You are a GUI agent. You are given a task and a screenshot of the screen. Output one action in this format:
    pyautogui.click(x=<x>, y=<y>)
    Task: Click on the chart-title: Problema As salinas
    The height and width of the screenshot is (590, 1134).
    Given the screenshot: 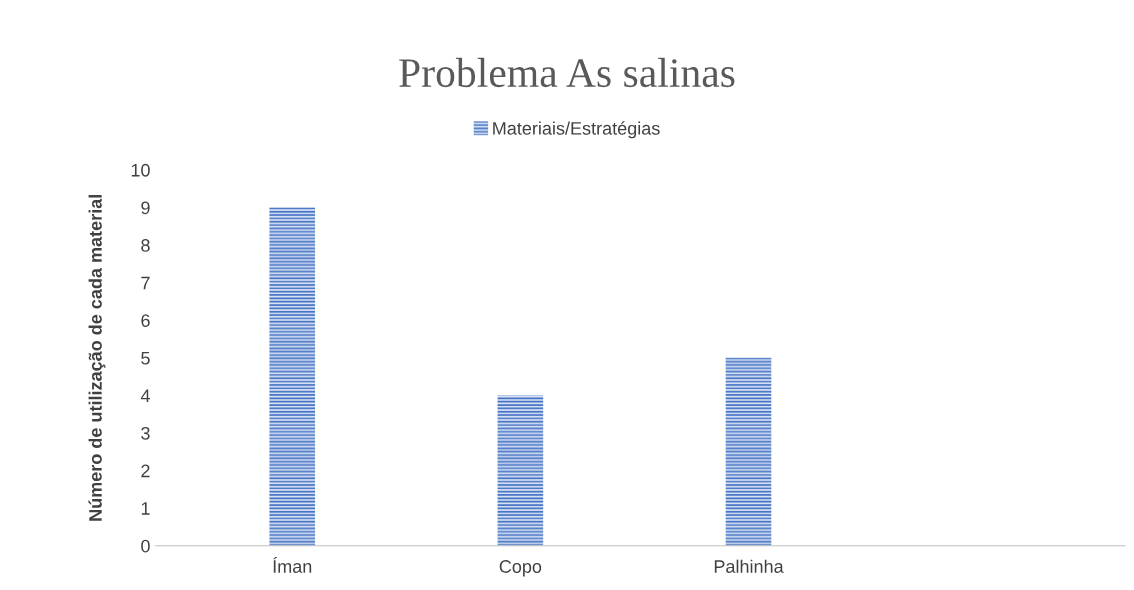 What is the action you would take?
    pyautogui.click(x=567, y=72)
    